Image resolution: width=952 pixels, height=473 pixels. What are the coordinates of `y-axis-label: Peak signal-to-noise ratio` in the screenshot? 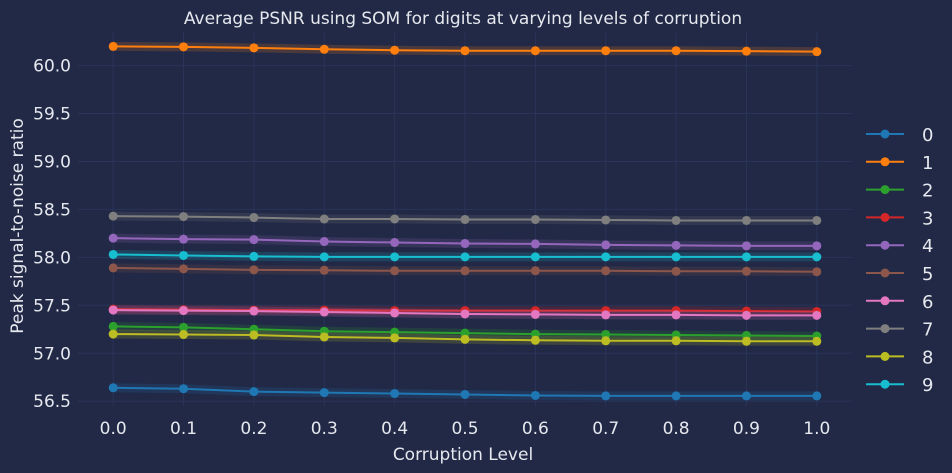 It's located at (18, 226).